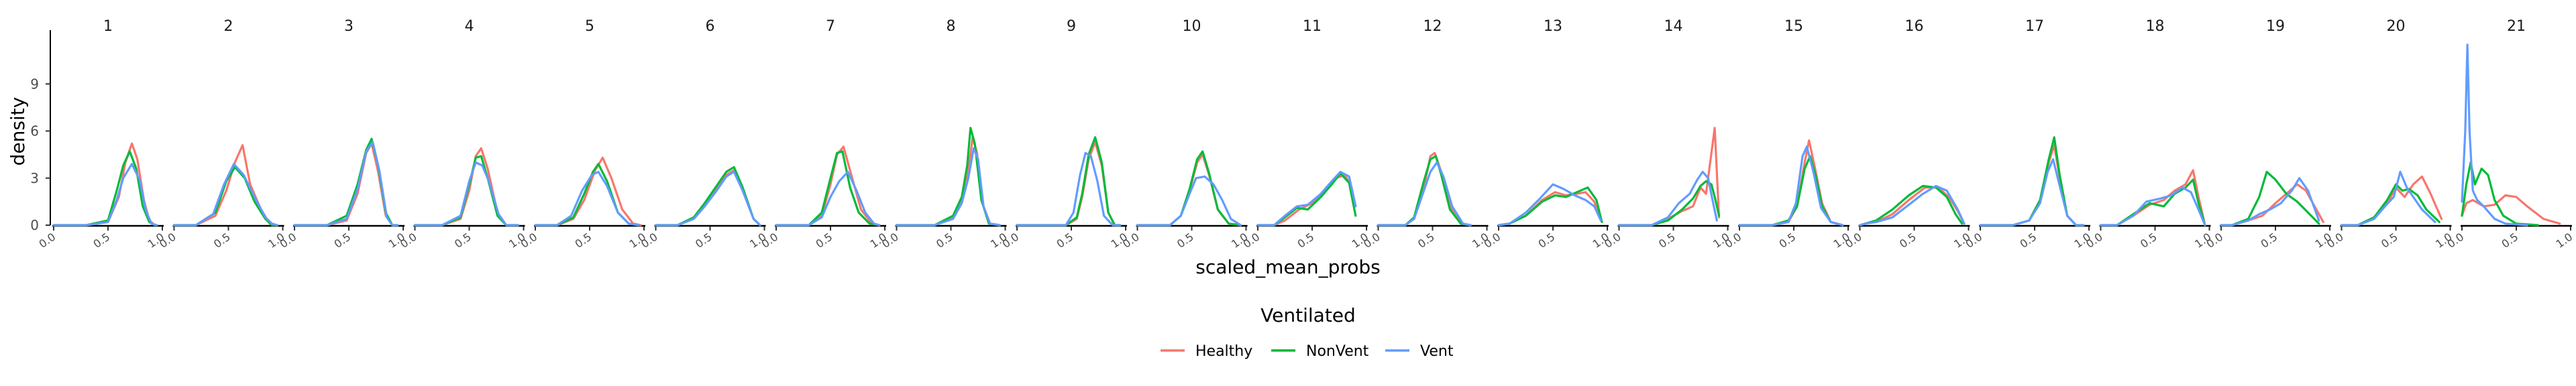 The image size is (2576, 386). What do you see at coordinates (1433, 26) in the screenshot?
I see `facet-strip-label: 12` at bounding box center [1433, 26].